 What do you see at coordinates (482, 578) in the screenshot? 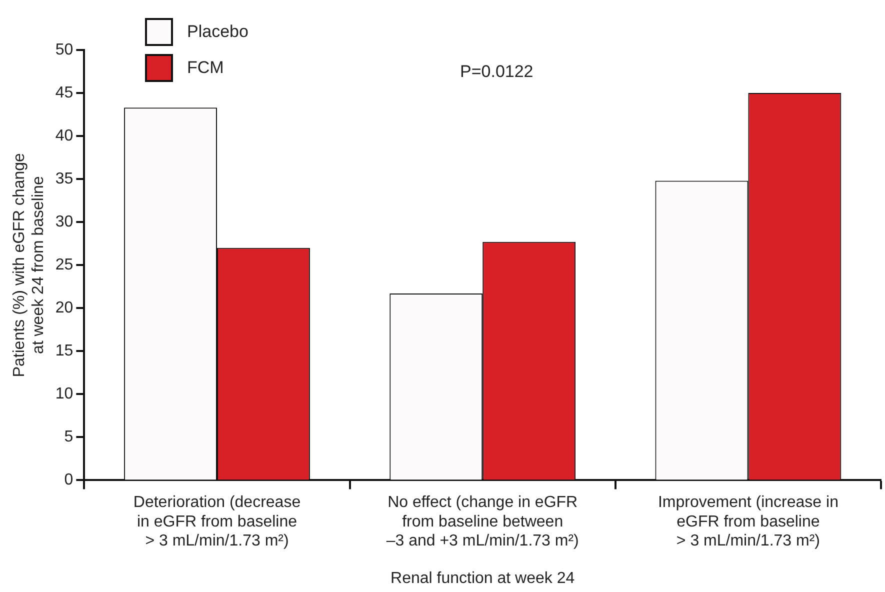
I see `x-axis-title: Renal function at week 24` at bounding box center [482, 578].